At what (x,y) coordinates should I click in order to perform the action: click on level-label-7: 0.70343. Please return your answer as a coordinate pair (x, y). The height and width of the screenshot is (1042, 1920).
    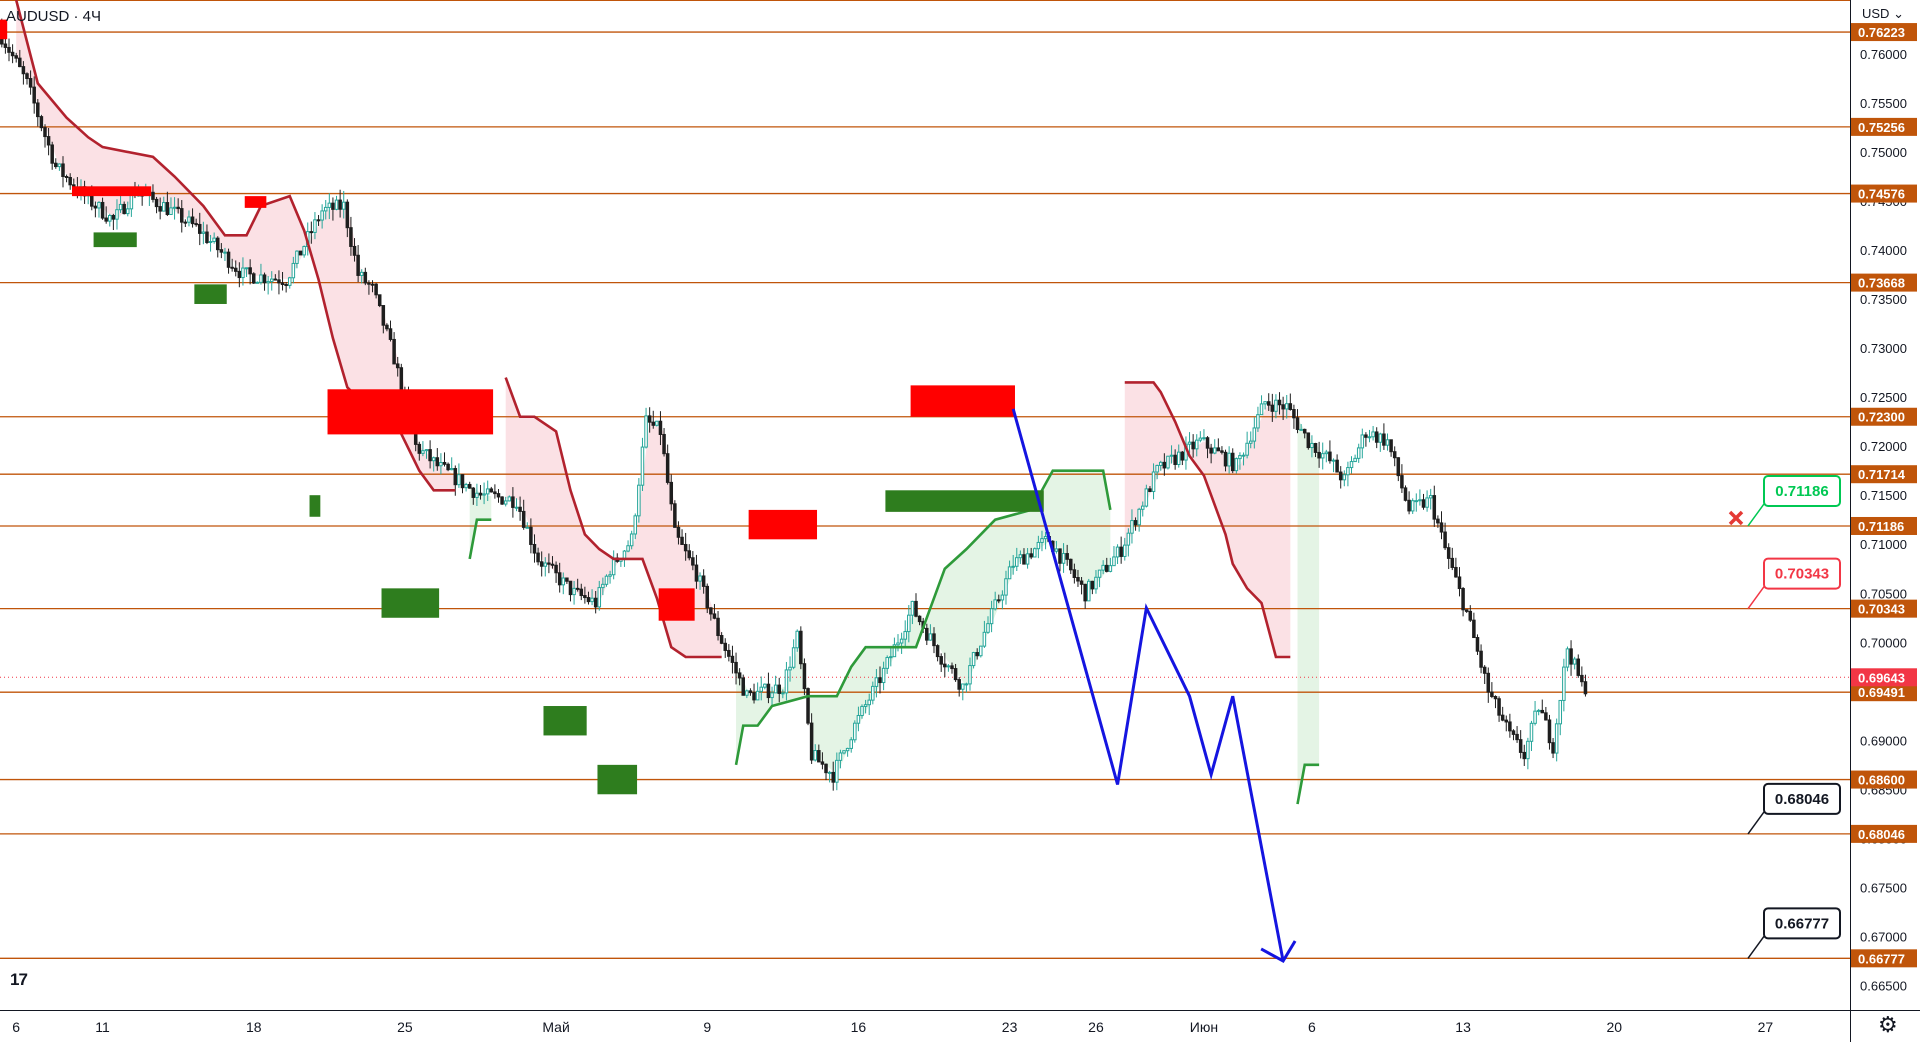
    Looking at the image, I should click on (1881, 609).